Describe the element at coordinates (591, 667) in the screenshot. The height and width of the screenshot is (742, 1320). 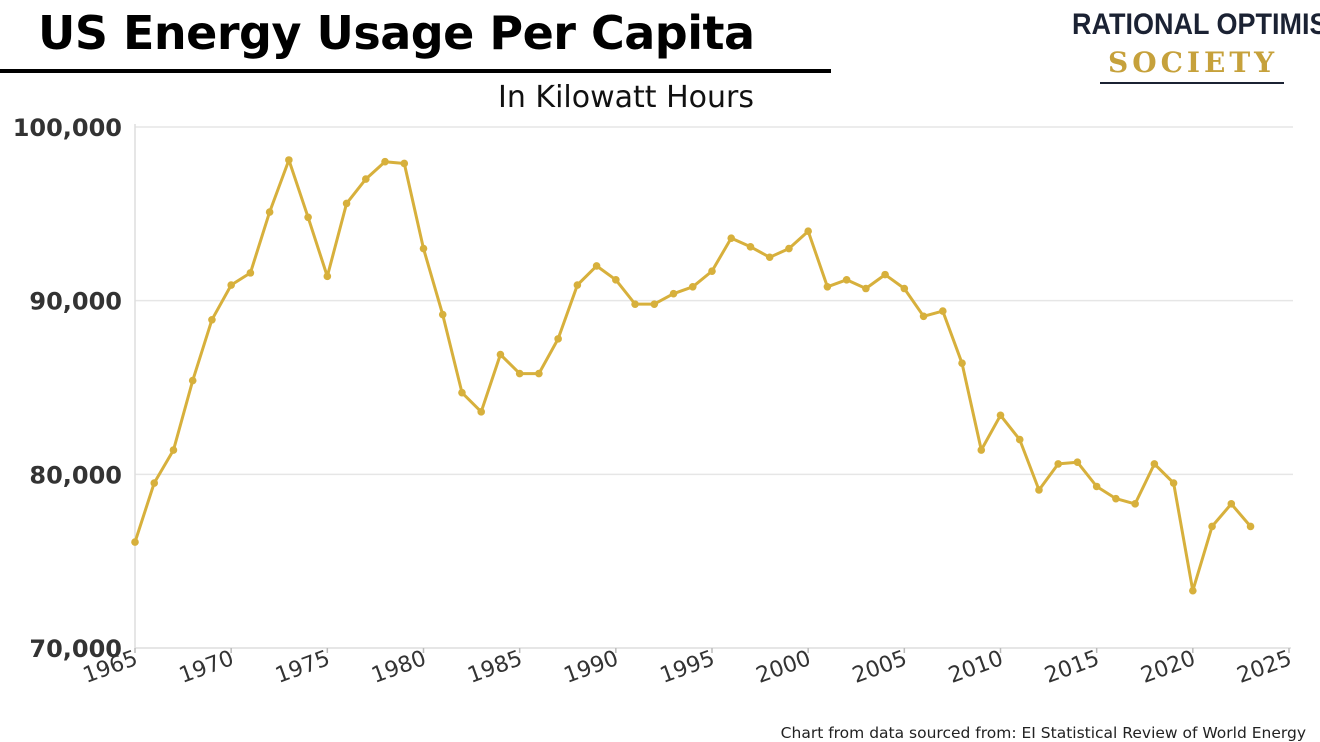
I see `x-tick-label: 1990` at that location.